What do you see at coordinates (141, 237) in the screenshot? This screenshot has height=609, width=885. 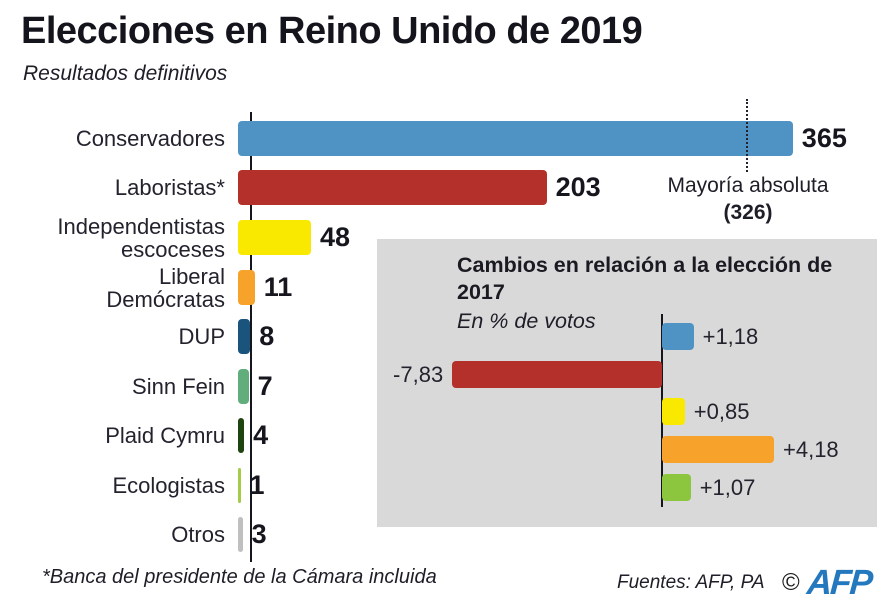 I see `bar-label: Independentistas escoceses` at bounding box center [141, 237].